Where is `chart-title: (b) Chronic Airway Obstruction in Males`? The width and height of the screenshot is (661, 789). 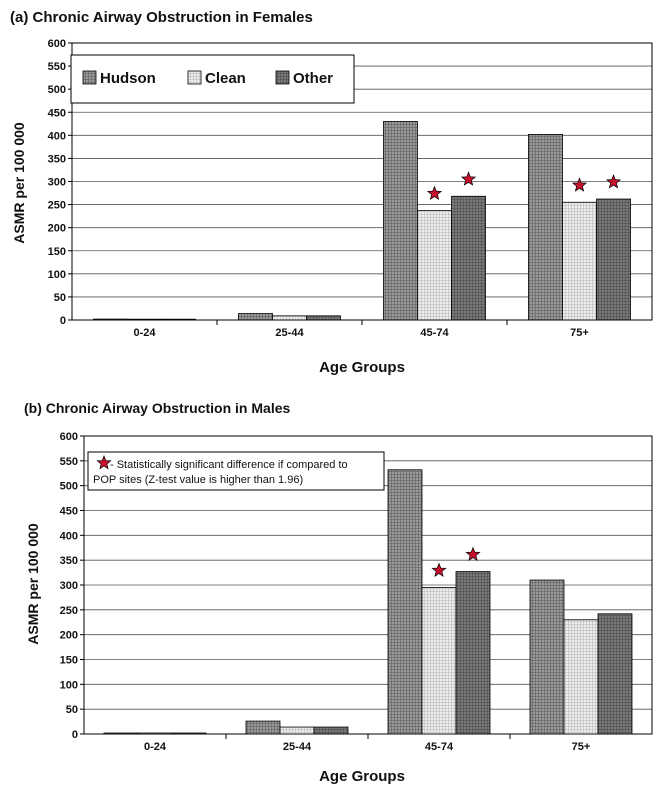
chart-title: (b) Chronic Airway Obstruction in Males is located at coordinates (157, 408).